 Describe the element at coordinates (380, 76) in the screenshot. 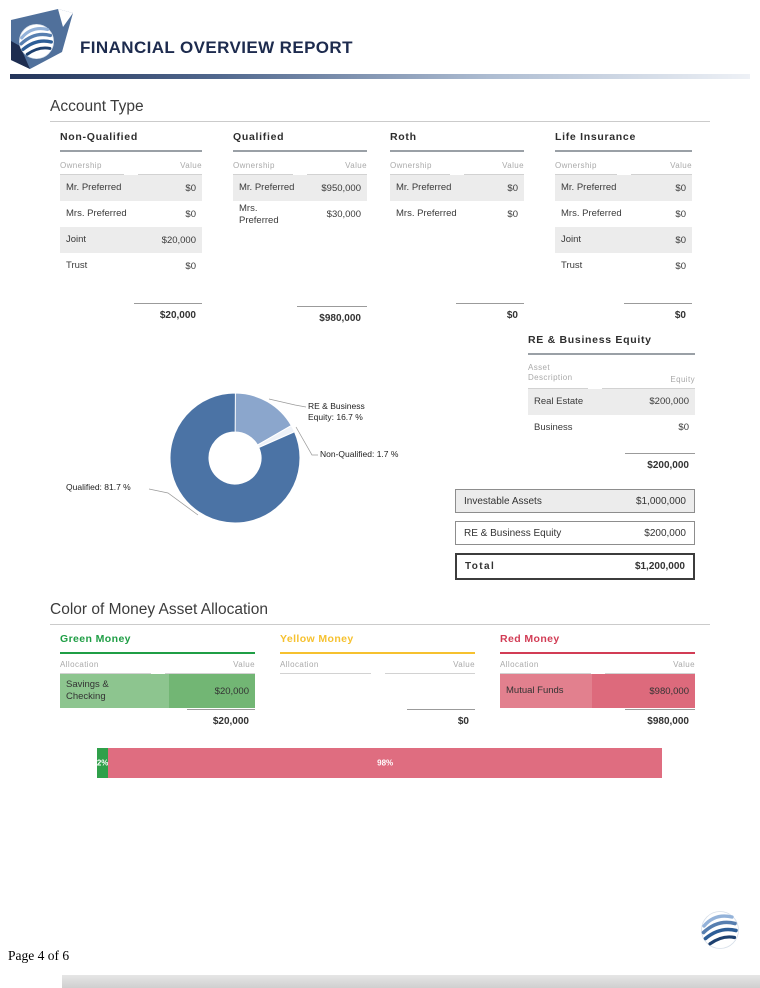

I see `header-divider` at that location.